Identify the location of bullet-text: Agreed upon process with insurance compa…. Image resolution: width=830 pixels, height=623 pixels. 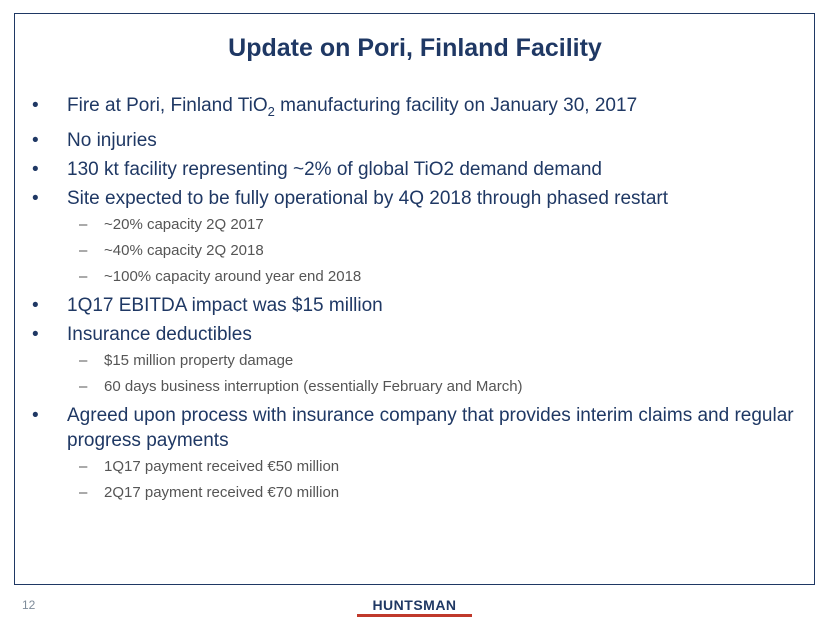
(430, 427).